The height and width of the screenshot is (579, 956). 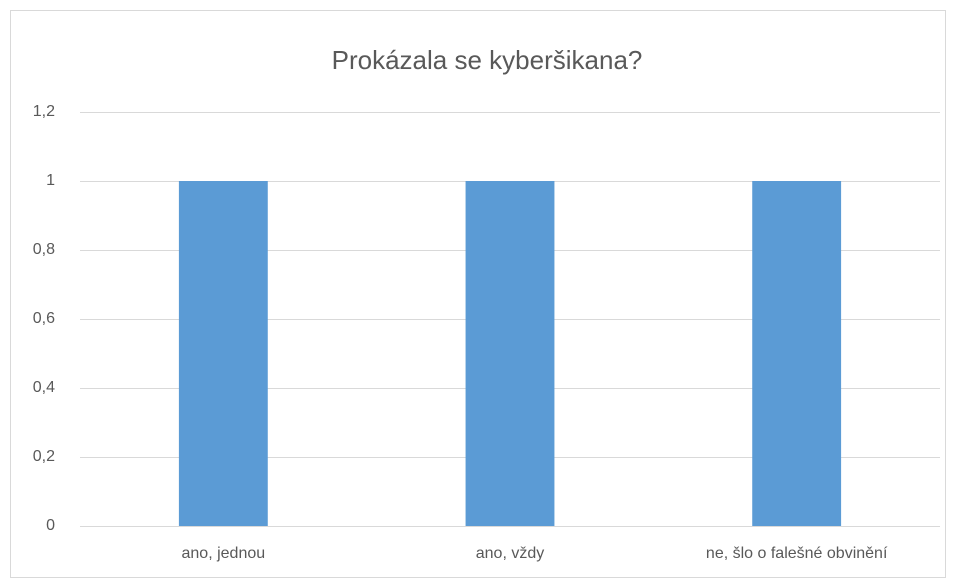 I want to click on y-tick-label: 1, so click(x=50, y=180).